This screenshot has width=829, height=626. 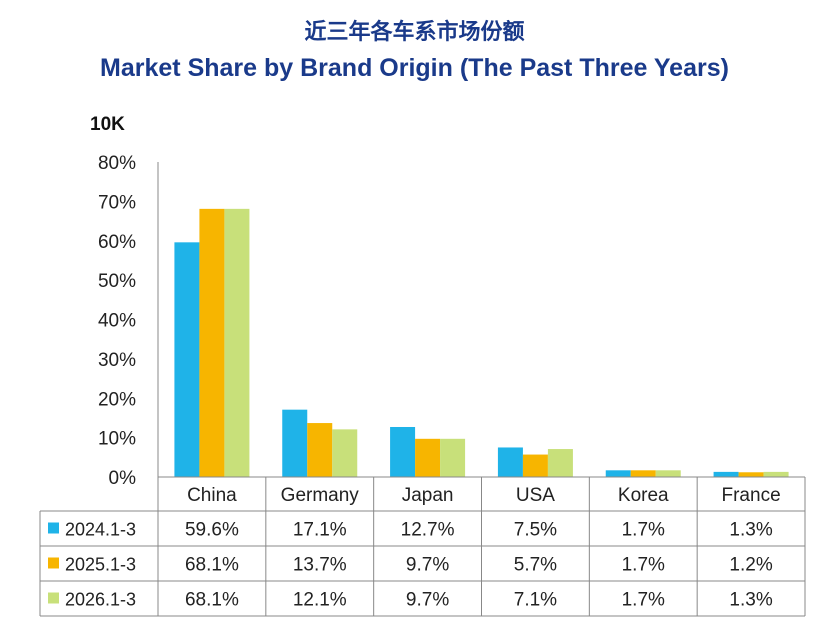 I want to click on bar-usa-2026.1-3, so click(x=560, y=463).